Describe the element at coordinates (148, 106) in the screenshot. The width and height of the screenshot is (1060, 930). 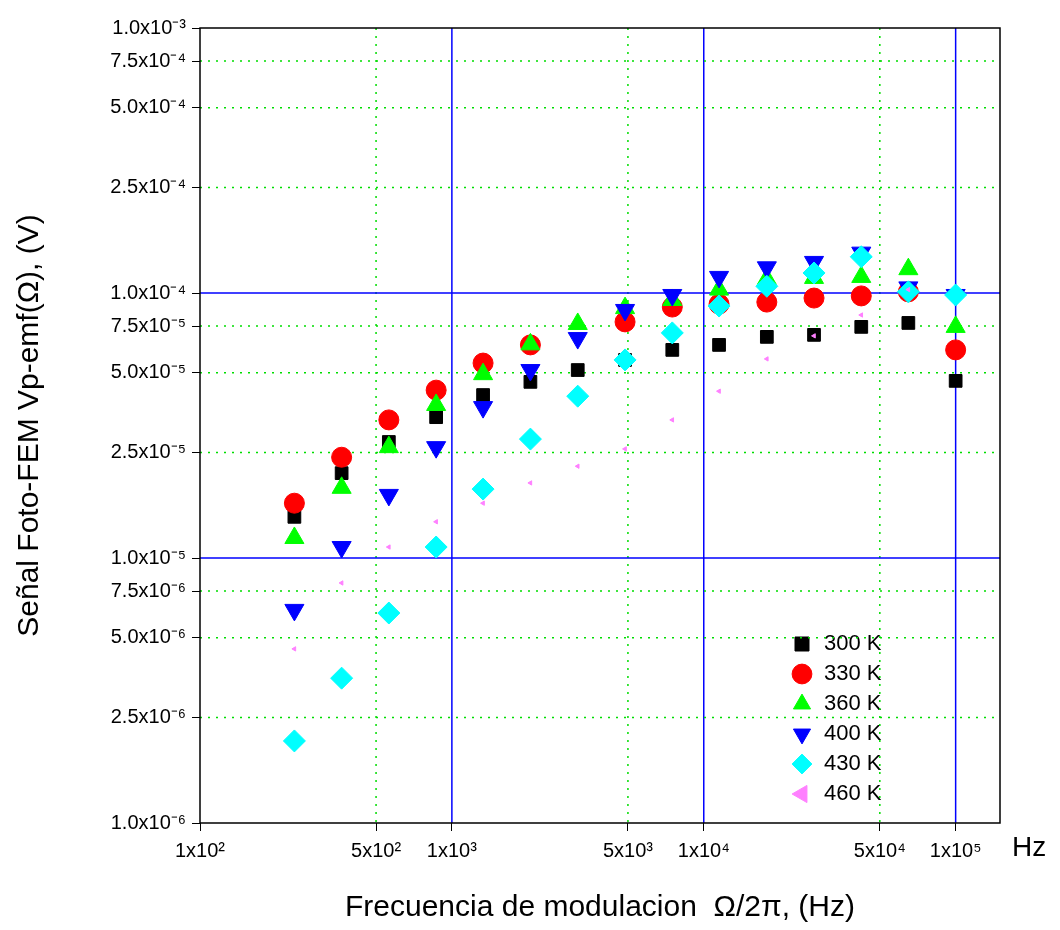
I see `y-tick-label: 5.0x10⁻⁴` at that location.